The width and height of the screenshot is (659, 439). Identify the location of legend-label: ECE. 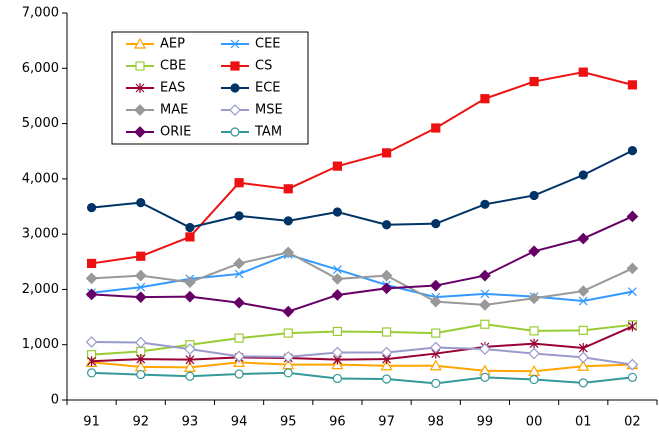
(268, 88).